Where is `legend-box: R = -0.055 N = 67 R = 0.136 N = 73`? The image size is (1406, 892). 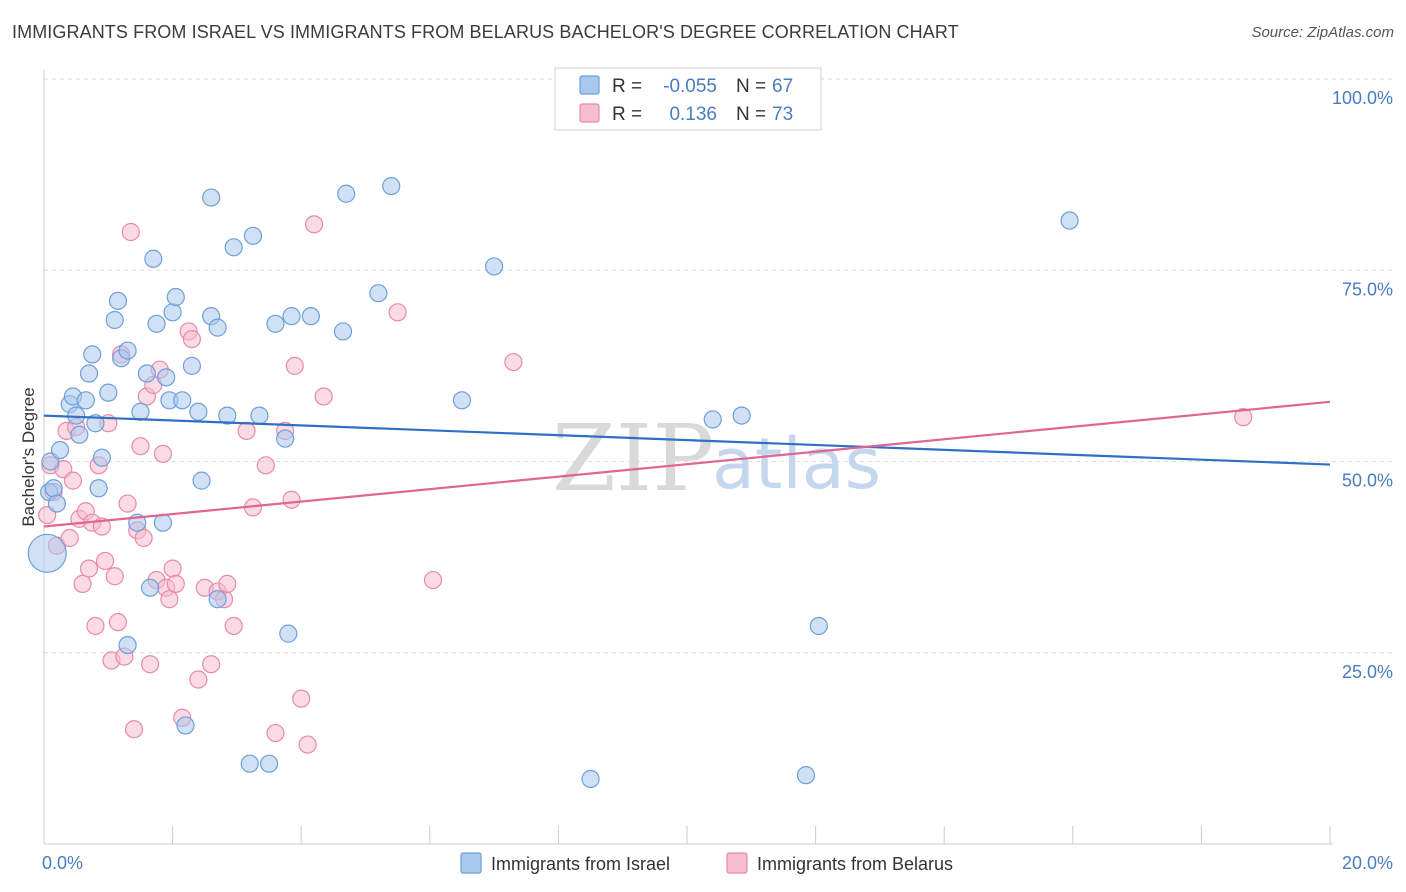
legend-box: R = -0.055 N = 67 R = 0.136 N = 73 is located at coordinates (688, 99).